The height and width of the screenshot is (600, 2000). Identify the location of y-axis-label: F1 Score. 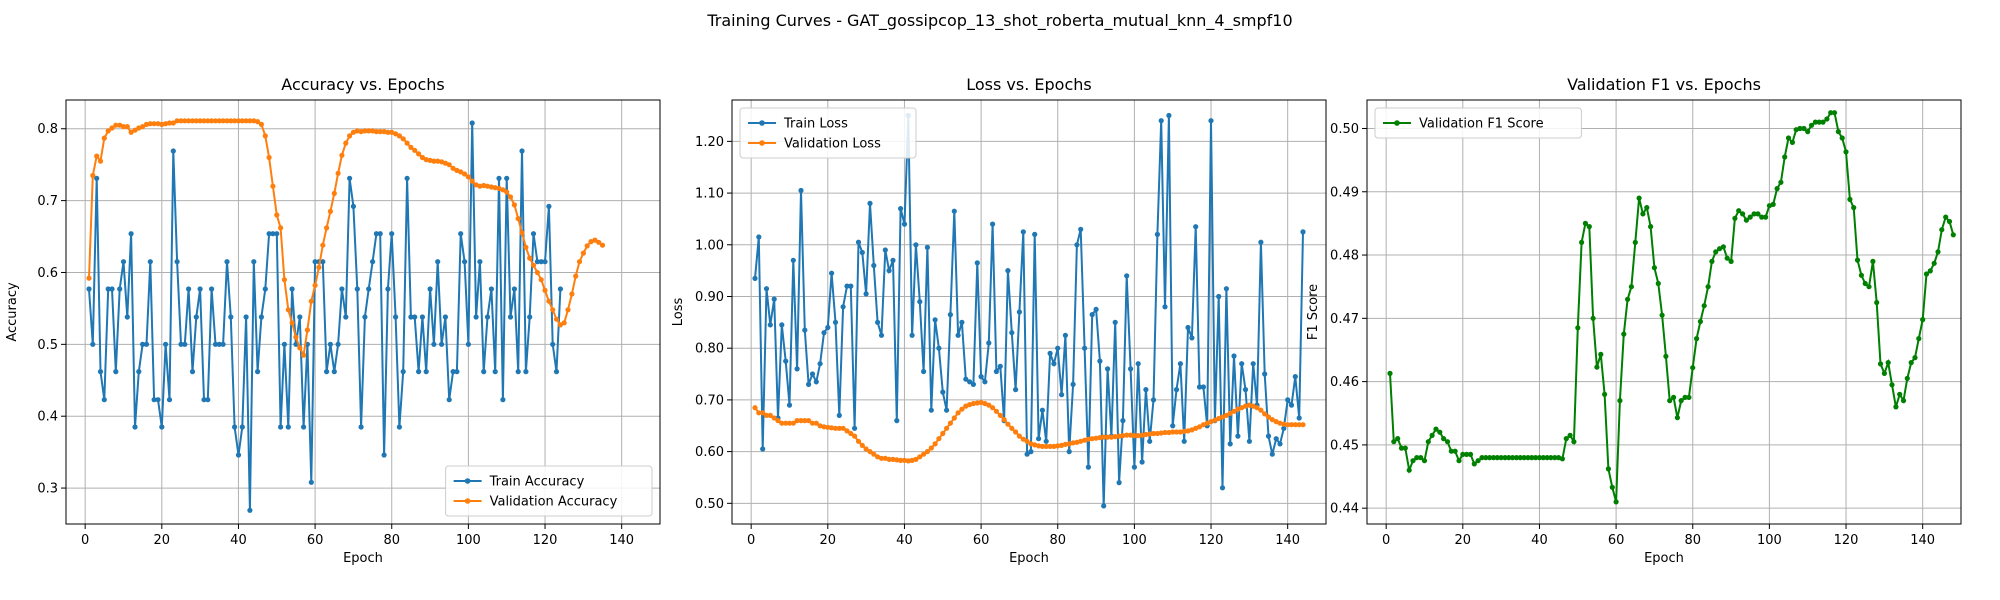
(1313, 312).